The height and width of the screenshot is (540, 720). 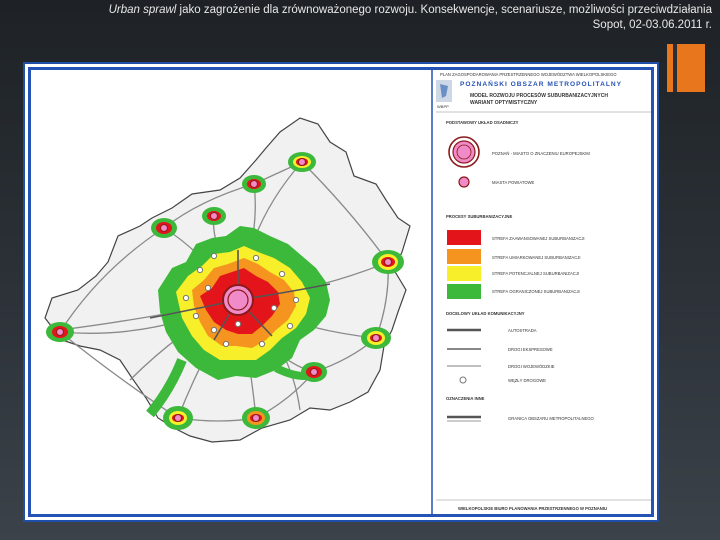 What do you see at coordinates (465, 398) in the screenshot?
I see `legend-section-other: OZNACZENIA INNE` at bounding box center [465, 398].